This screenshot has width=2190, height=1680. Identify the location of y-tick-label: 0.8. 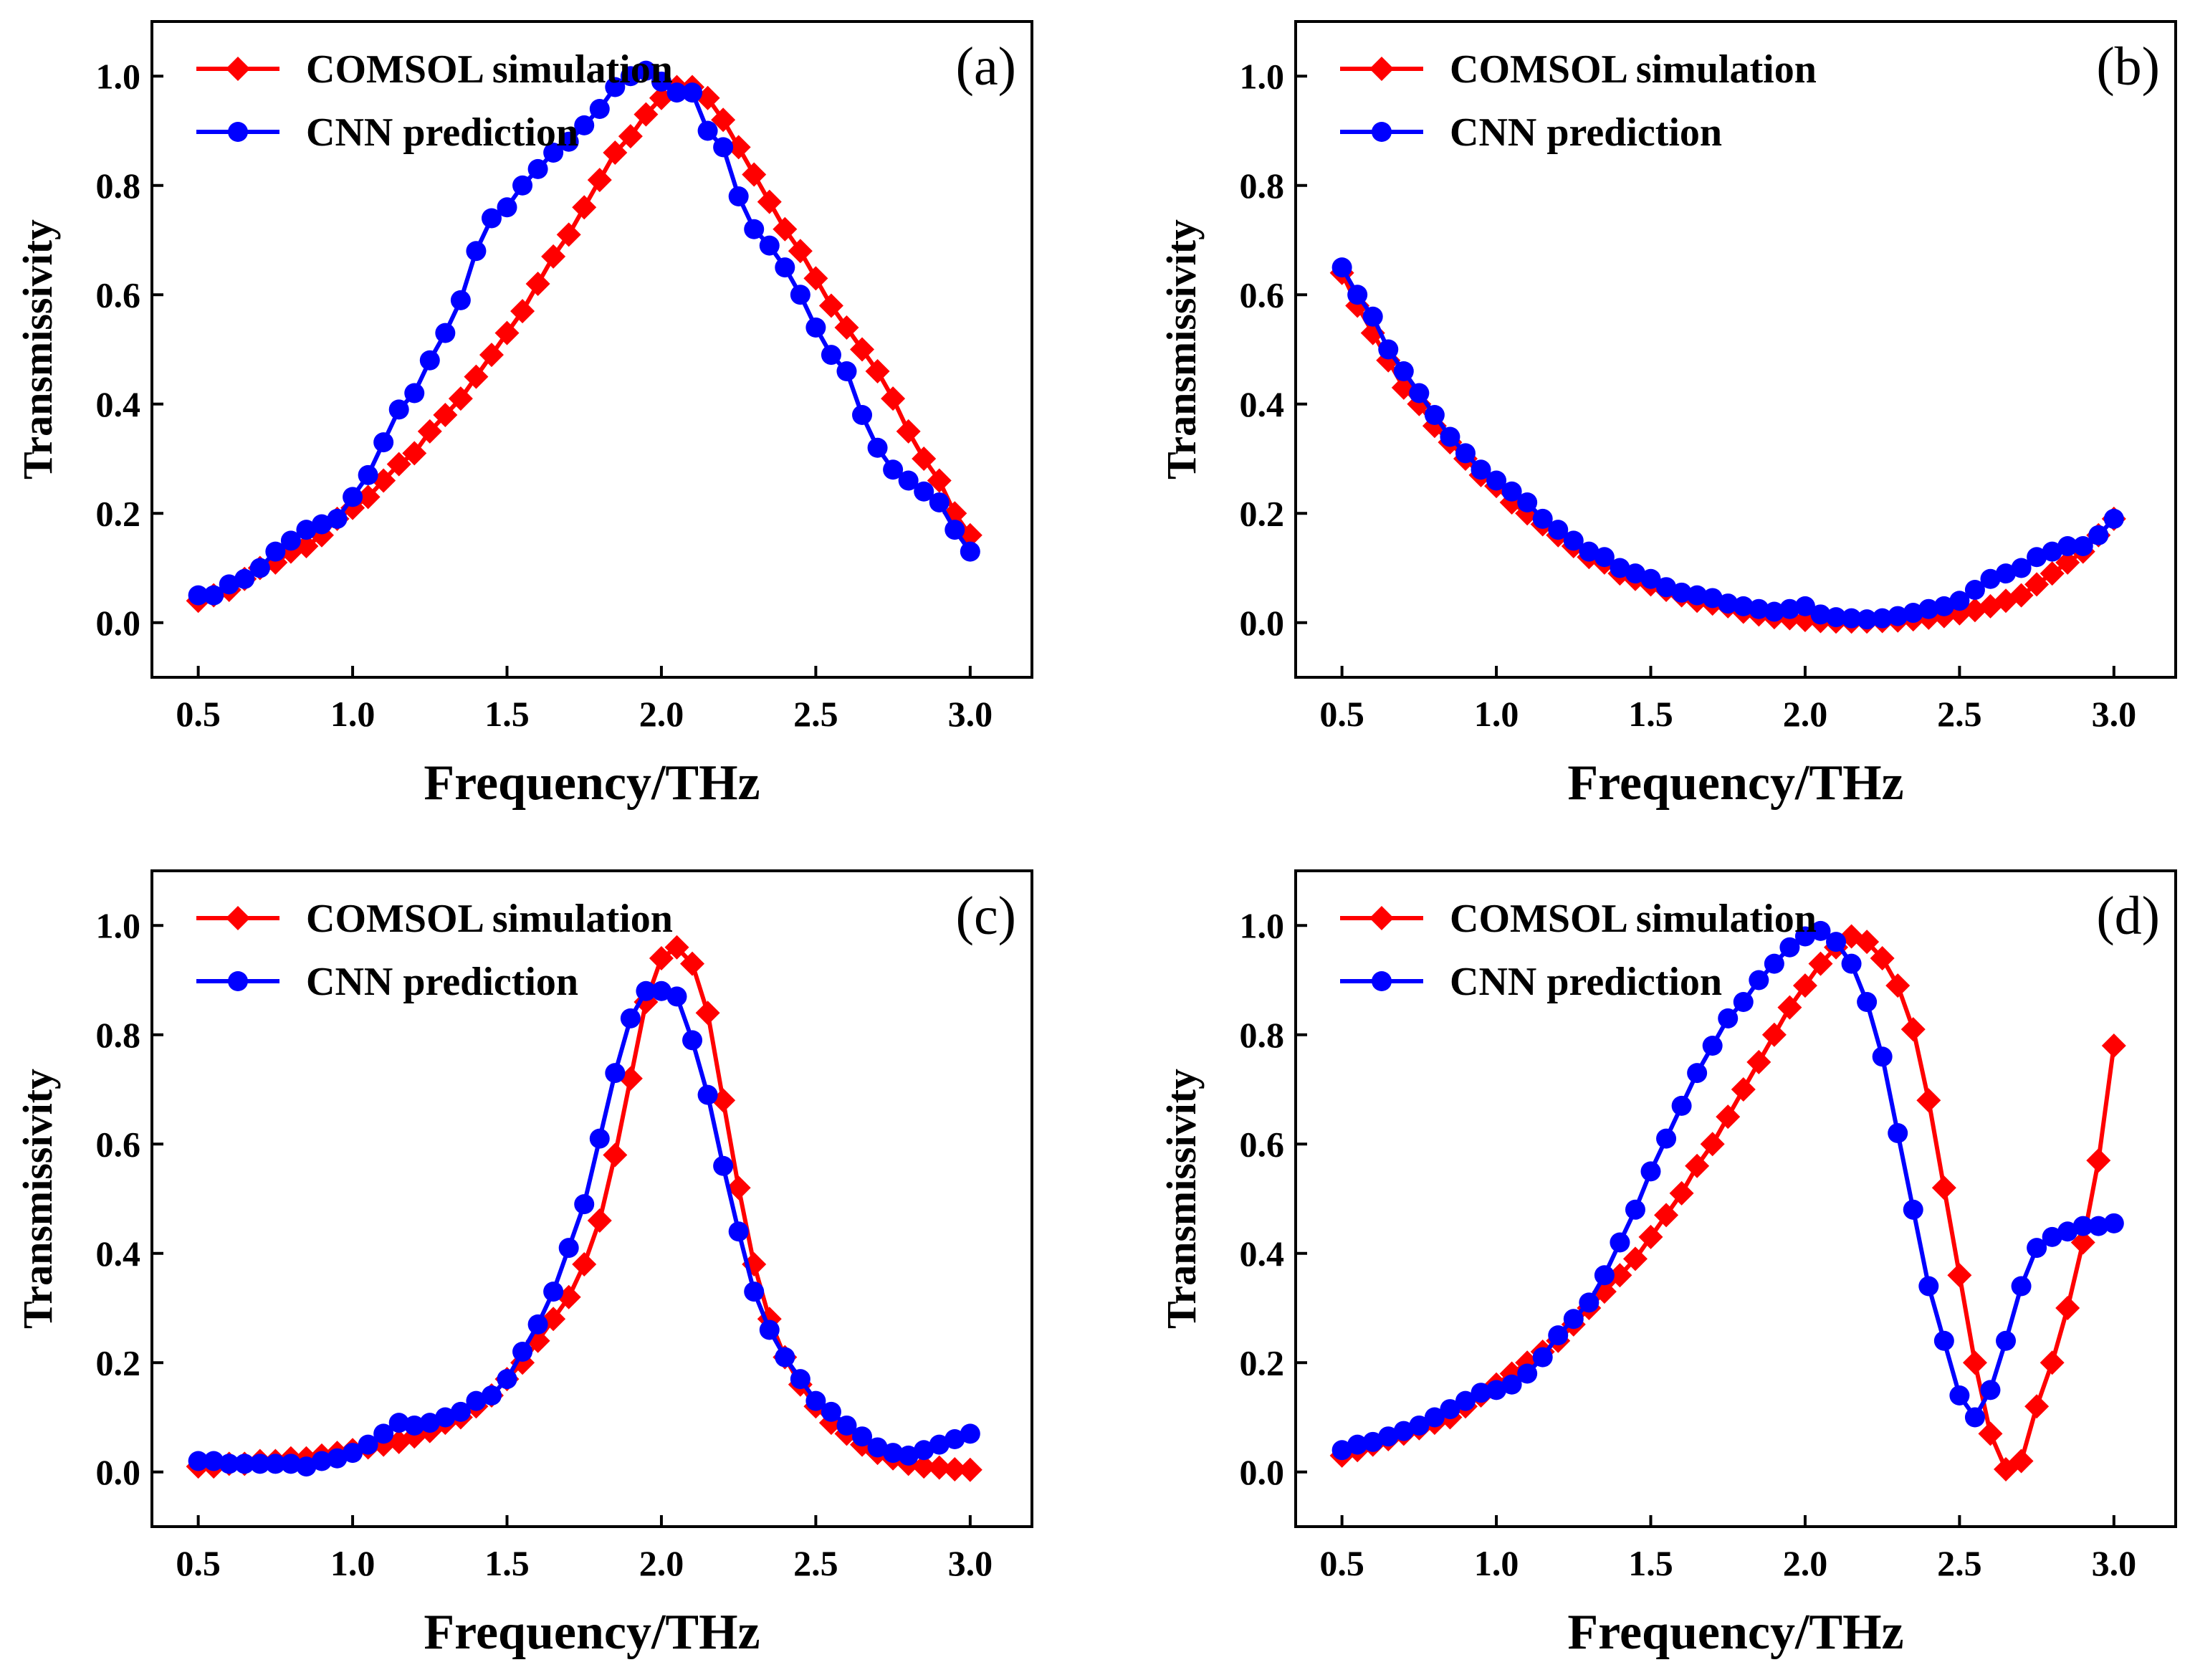
(119, 186).